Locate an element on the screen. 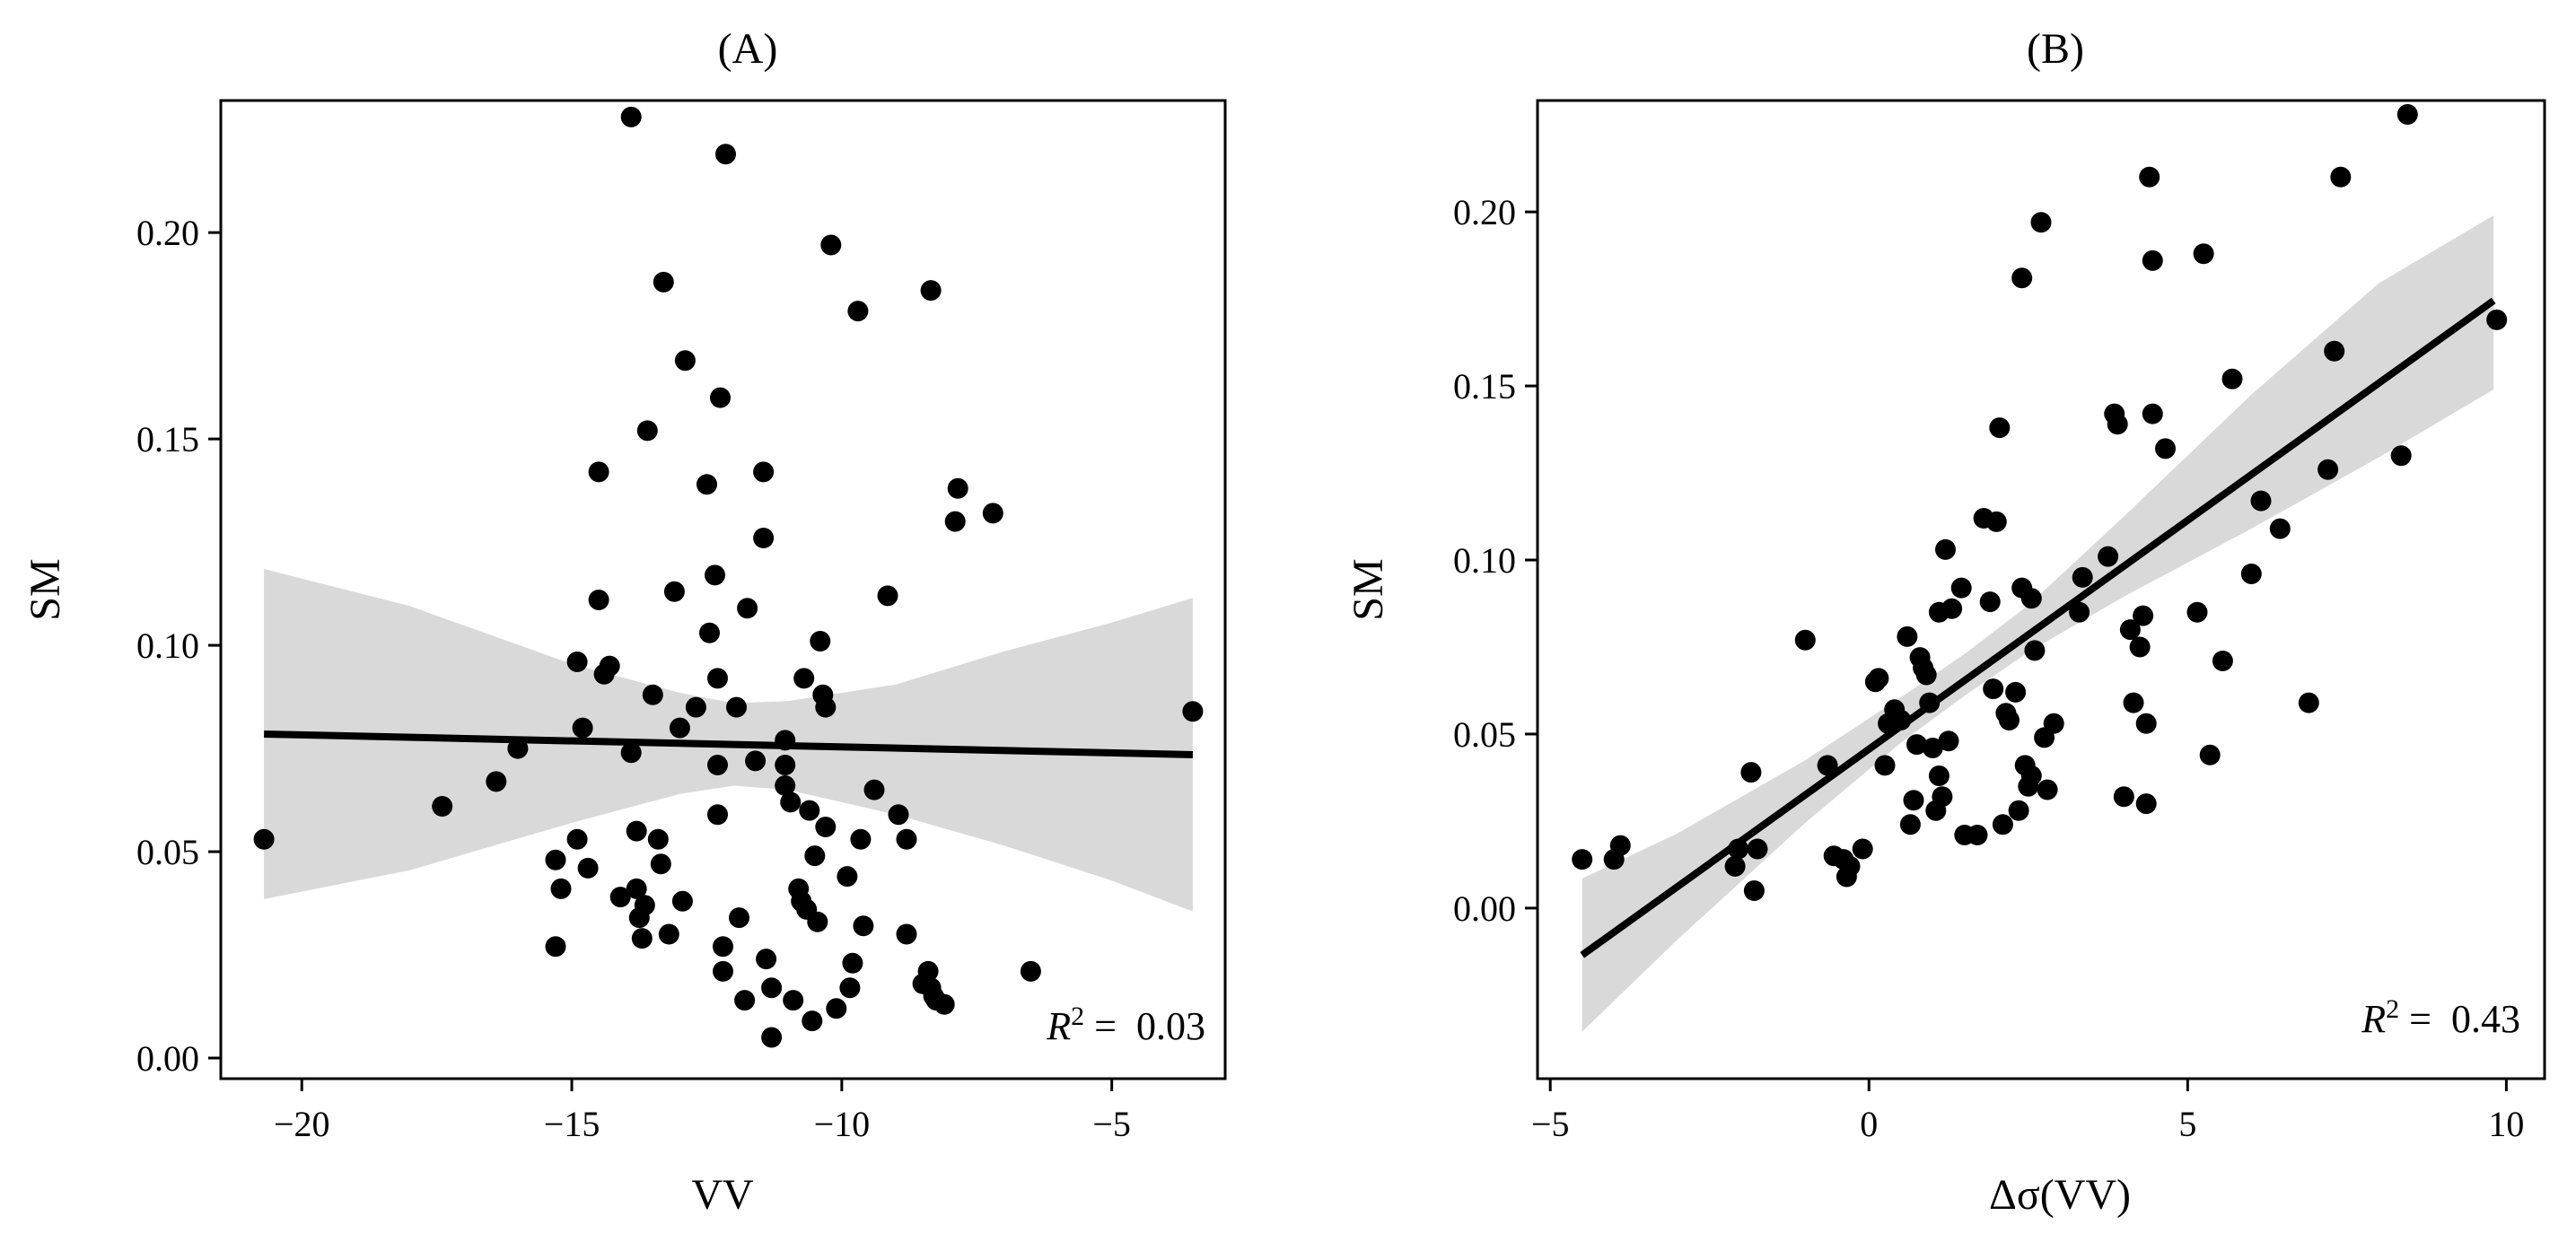  panel-a-confidence-band-group is located at coordinates (728, 741).